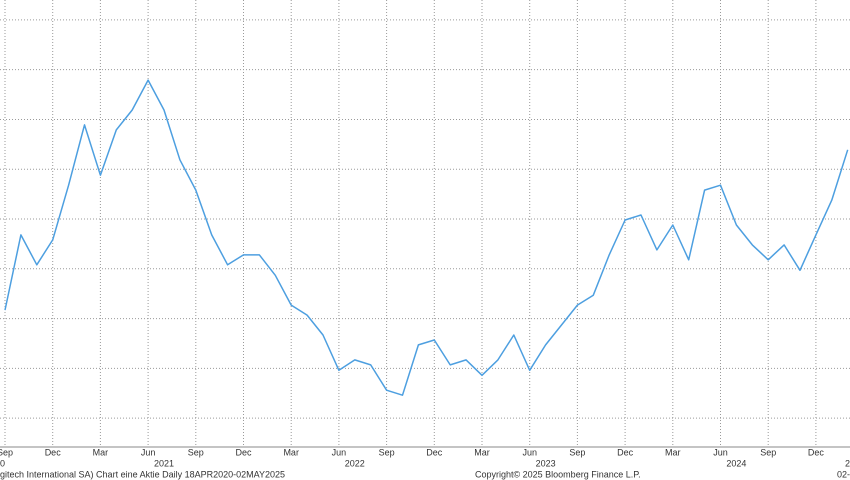 This screenshot has height=480, width=850. I want to click on year-label: 2024, so click(736, 463).